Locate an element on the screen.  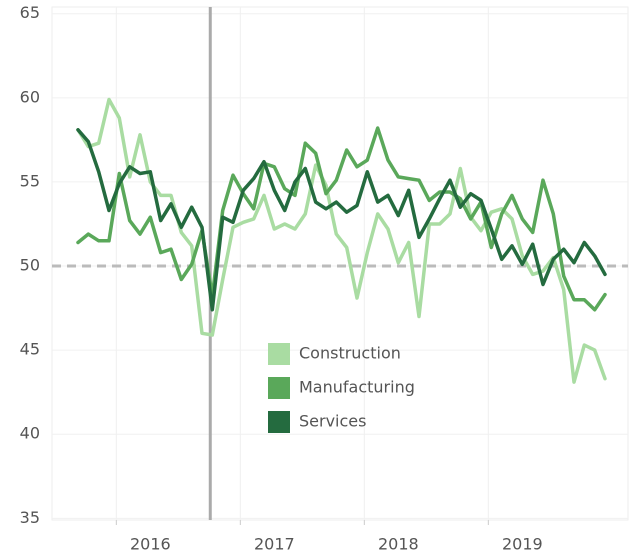
y-tick-label: 50 is located at coordinates (30, 265).